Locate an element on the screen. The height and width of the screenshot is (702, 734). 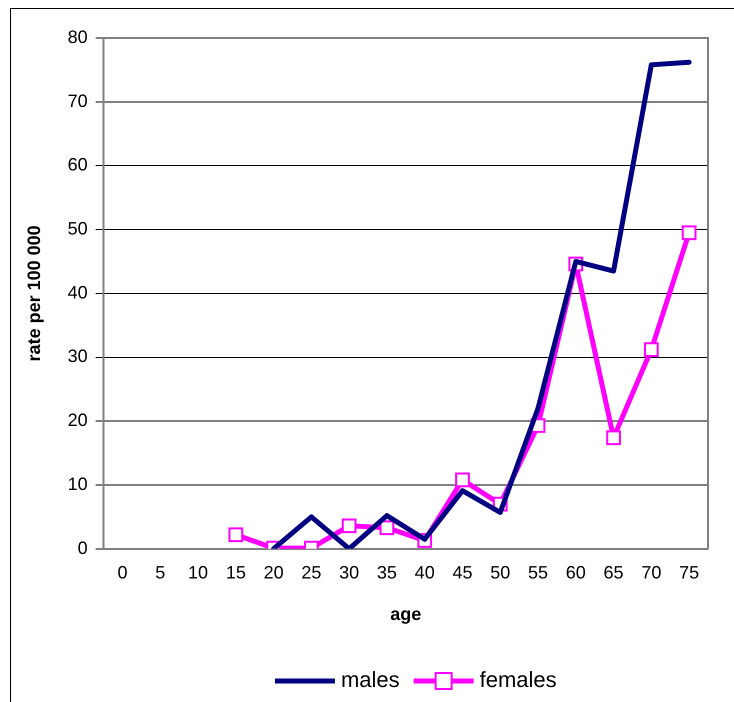
x-tick-label: 40 is located at coordinates (424, 572).